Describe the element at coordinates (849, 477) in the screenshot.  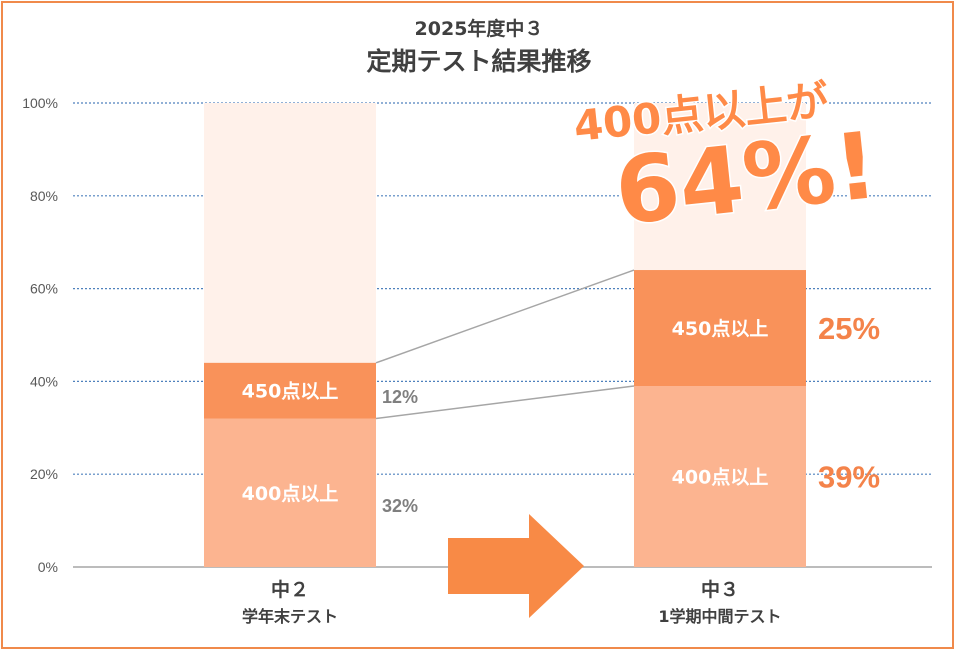
I see `percent-label: 39%` at that location.